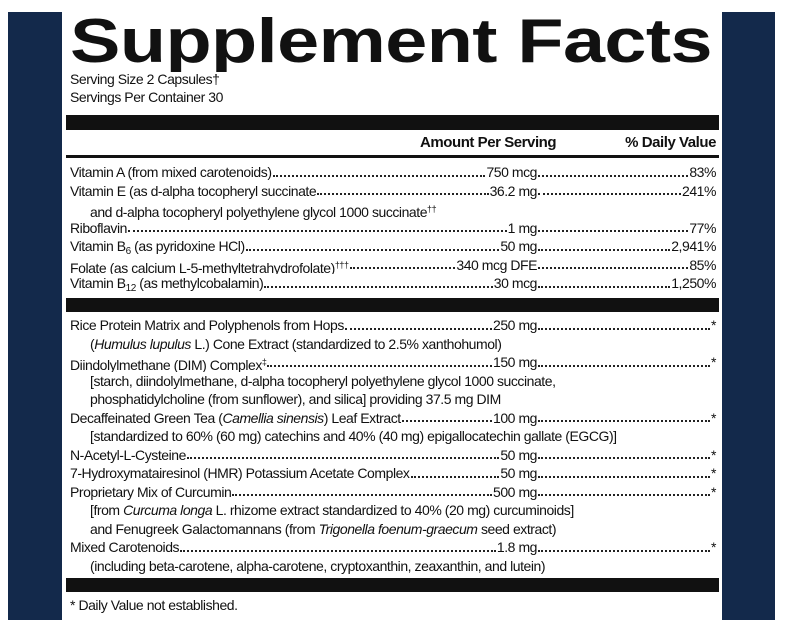 The width and height of the screenshot is (792, 634). Describe the element at coordinates (131, 288) in the screenshot. I see `text-segment: 12` at that location.